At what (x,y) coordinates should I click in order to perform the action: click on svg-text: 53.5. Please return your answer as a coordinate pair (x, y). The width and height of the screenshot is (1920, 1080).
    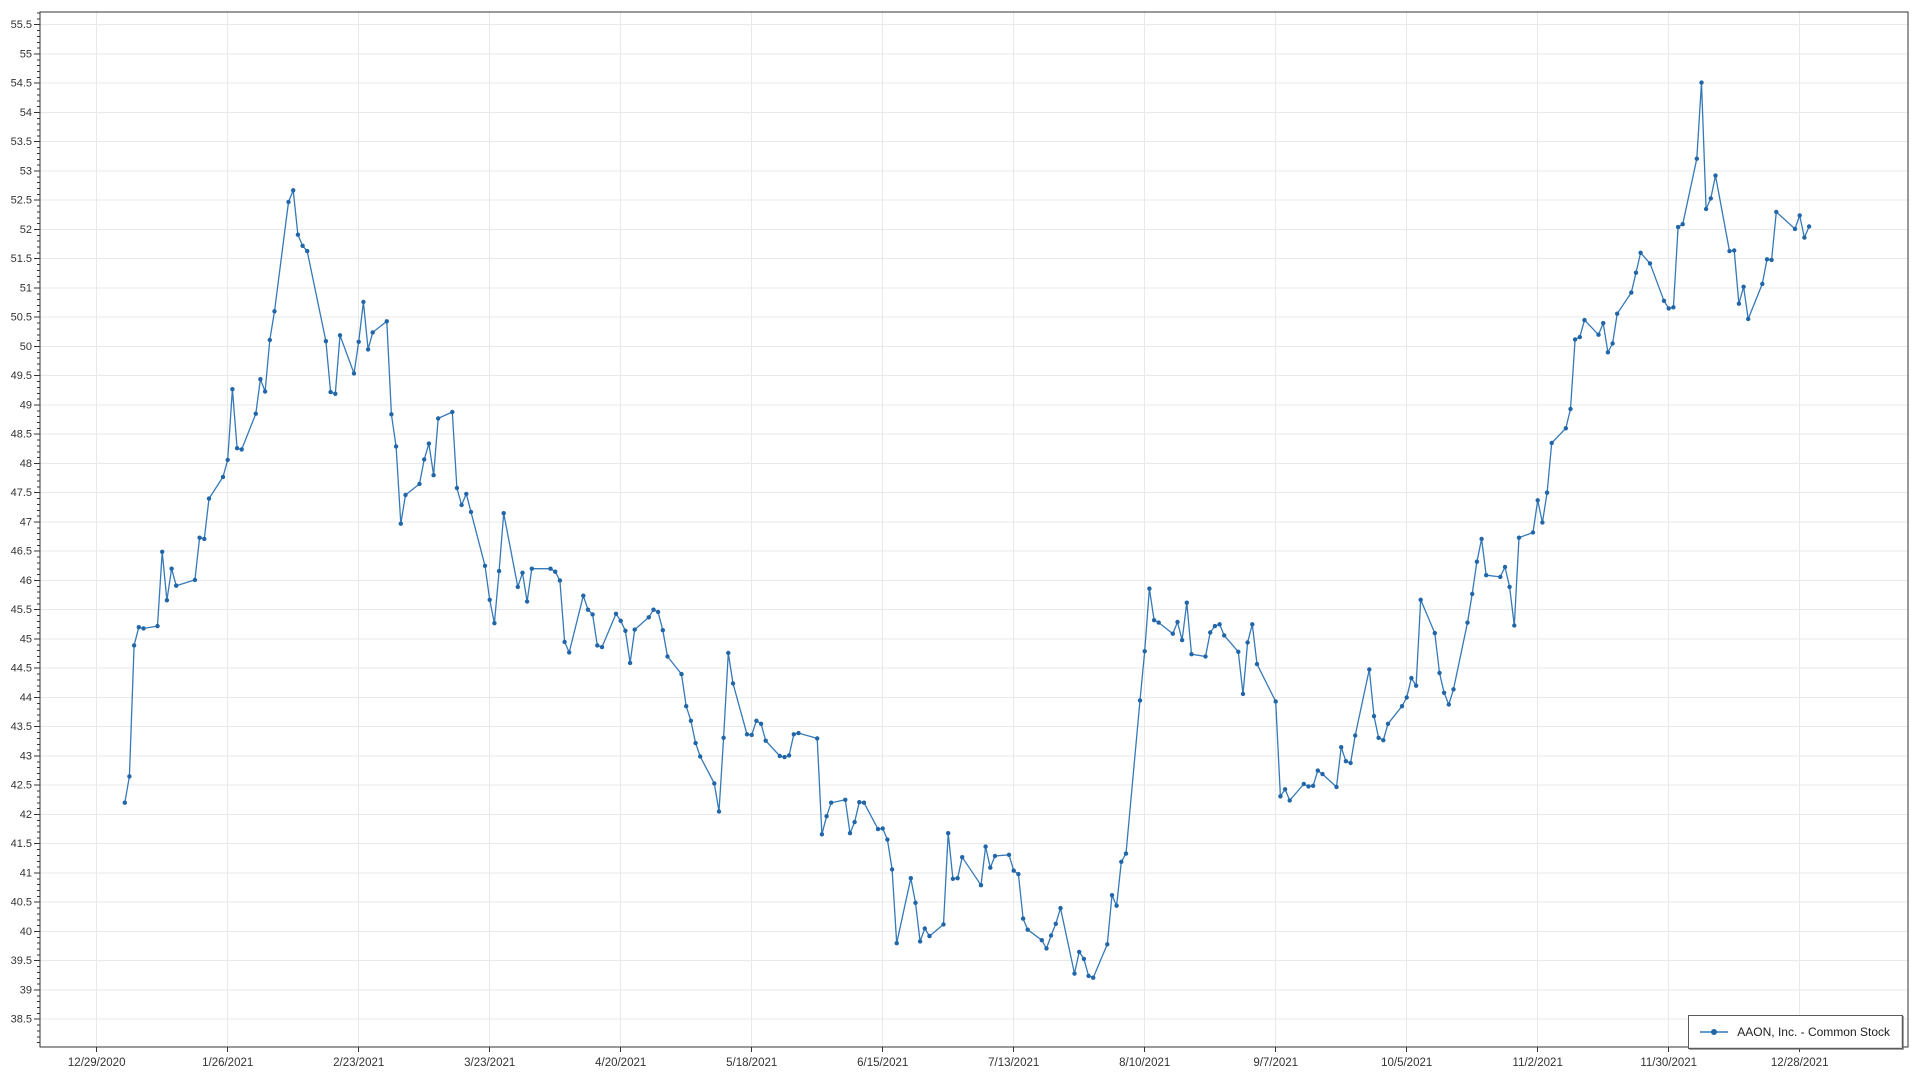
    Looking at the image, I should click on (21, 142).